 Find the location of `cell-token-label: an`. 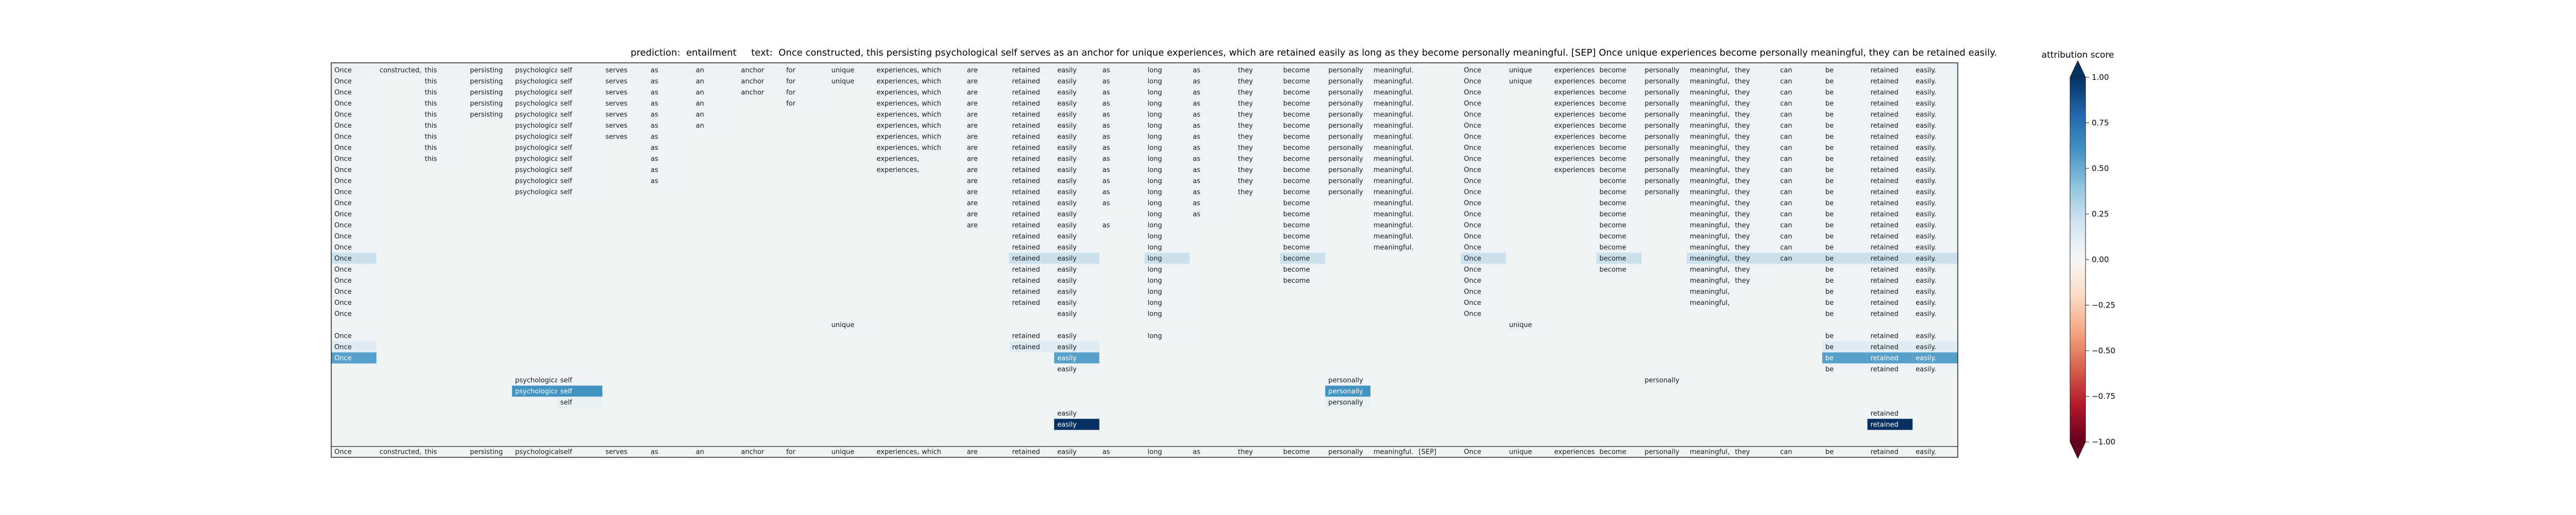

cell-token-label: an is located at coordinates (700, 126).